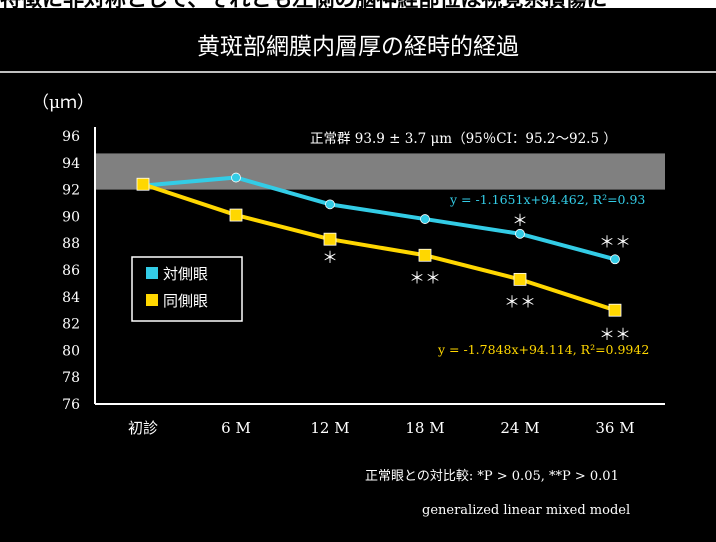  What do you see at coordinates (185, 274) in the screenshot?
I see `legend-label-contralateral: 対側眼` at bounding box center [185, 274].